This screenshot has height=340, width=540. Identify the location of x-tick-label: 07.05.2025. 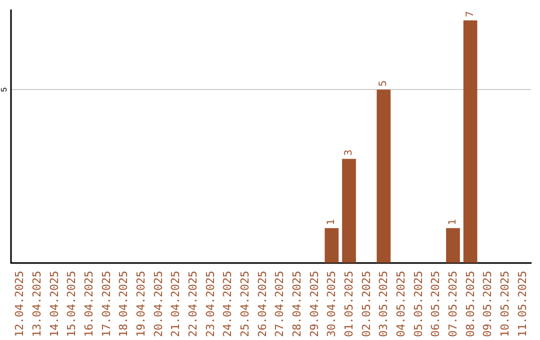
(453, 304).